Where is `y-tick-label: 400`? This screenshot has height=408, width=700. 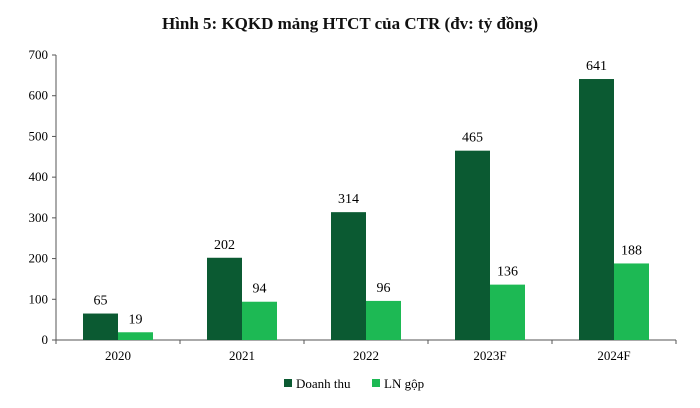 y-tick-label: 400 is located at coordinates (39, 176).